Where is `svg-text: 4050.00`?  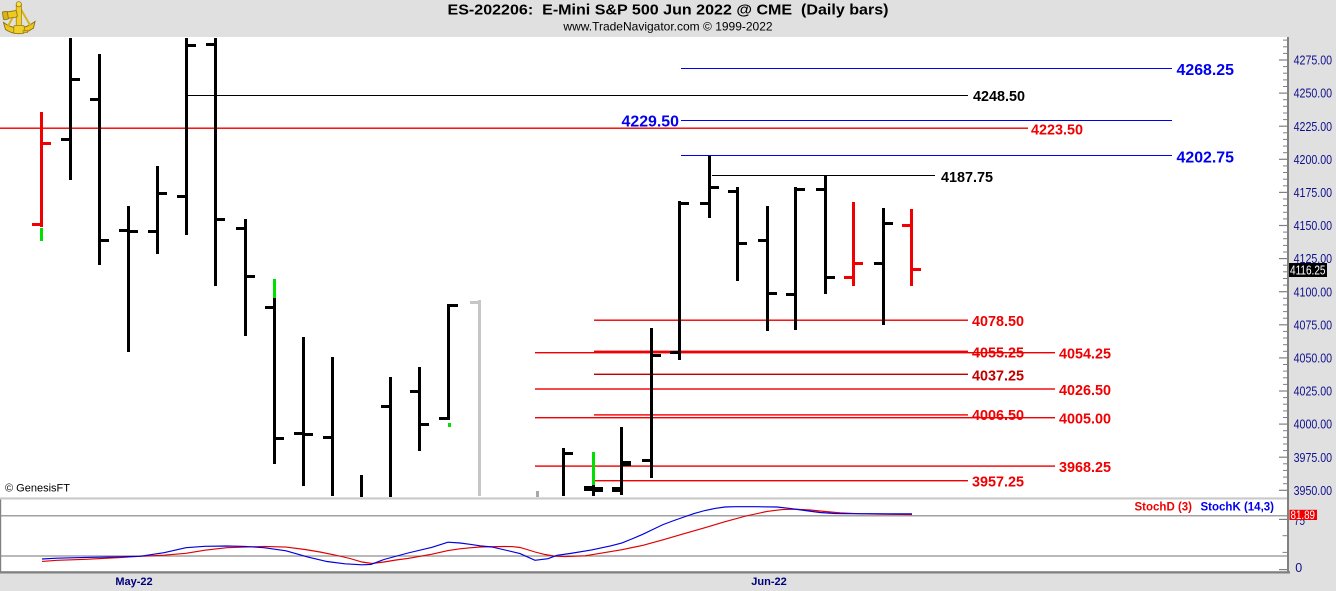
svg-text: 4050.00 is located at coordinates (1313, 359).